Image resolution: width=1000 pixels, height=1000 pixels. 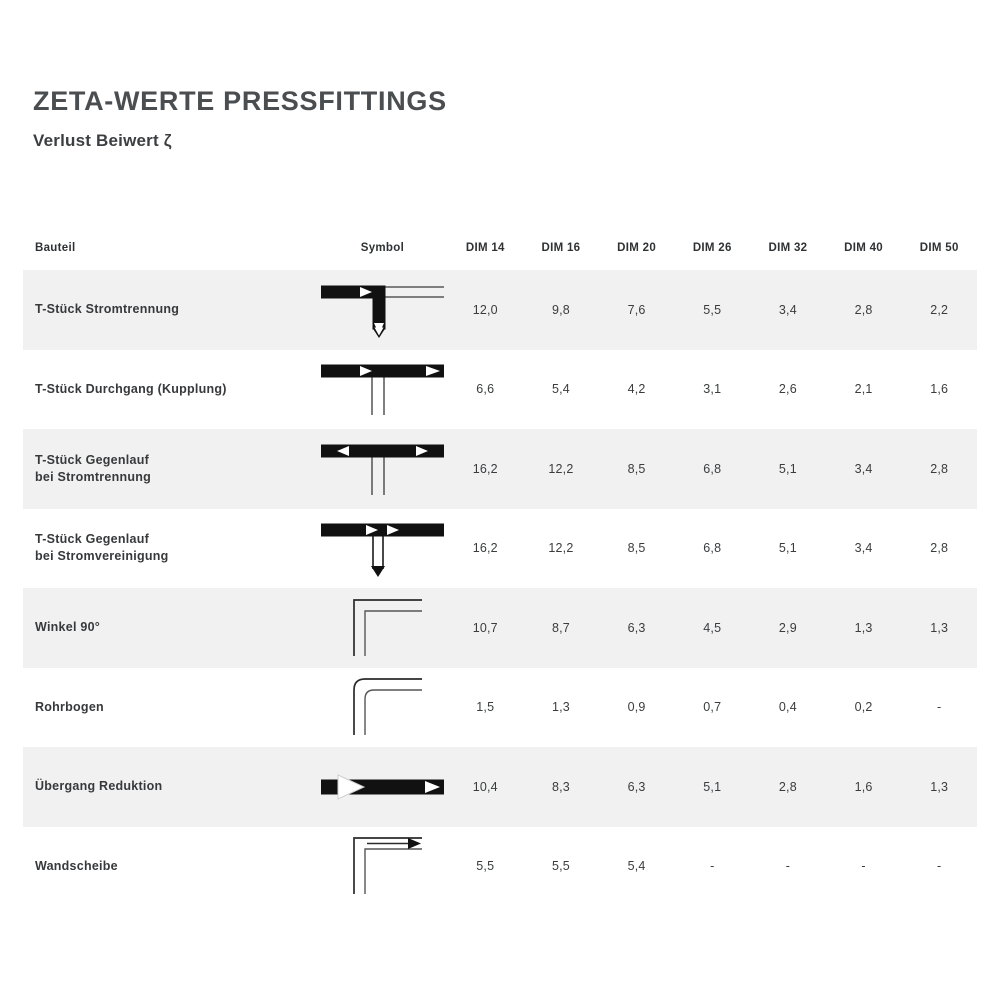 What do you see at coordinates (863, 786) in the screenshot?
I see `cell-dim-40: 1,6` at bounding box center [863, 786].